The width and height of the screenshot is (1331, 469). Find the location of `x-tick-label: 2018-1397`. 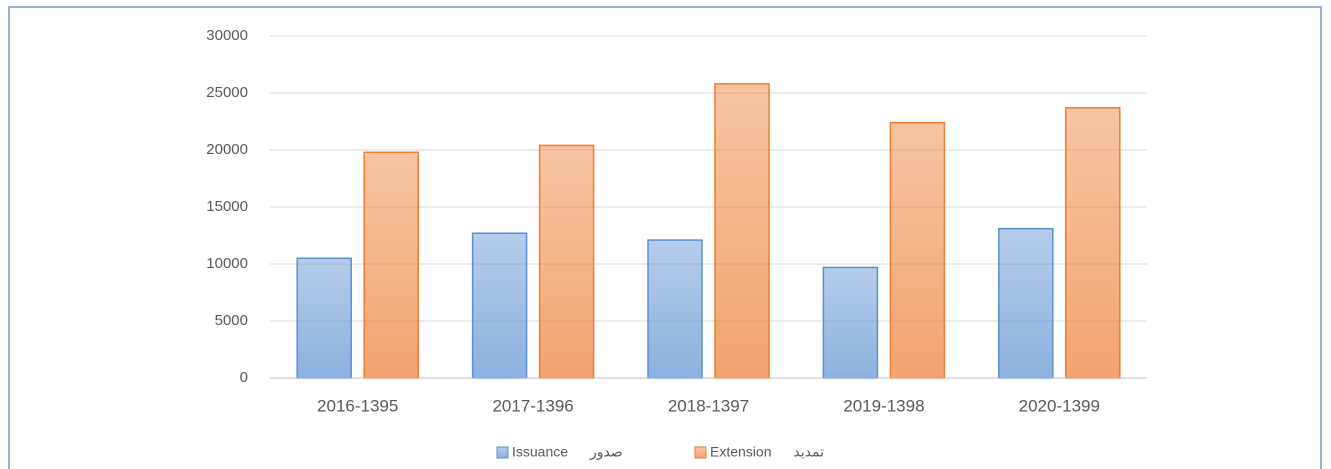

x-tick-label: 2018-1397 is located at coordinates (708, 405).